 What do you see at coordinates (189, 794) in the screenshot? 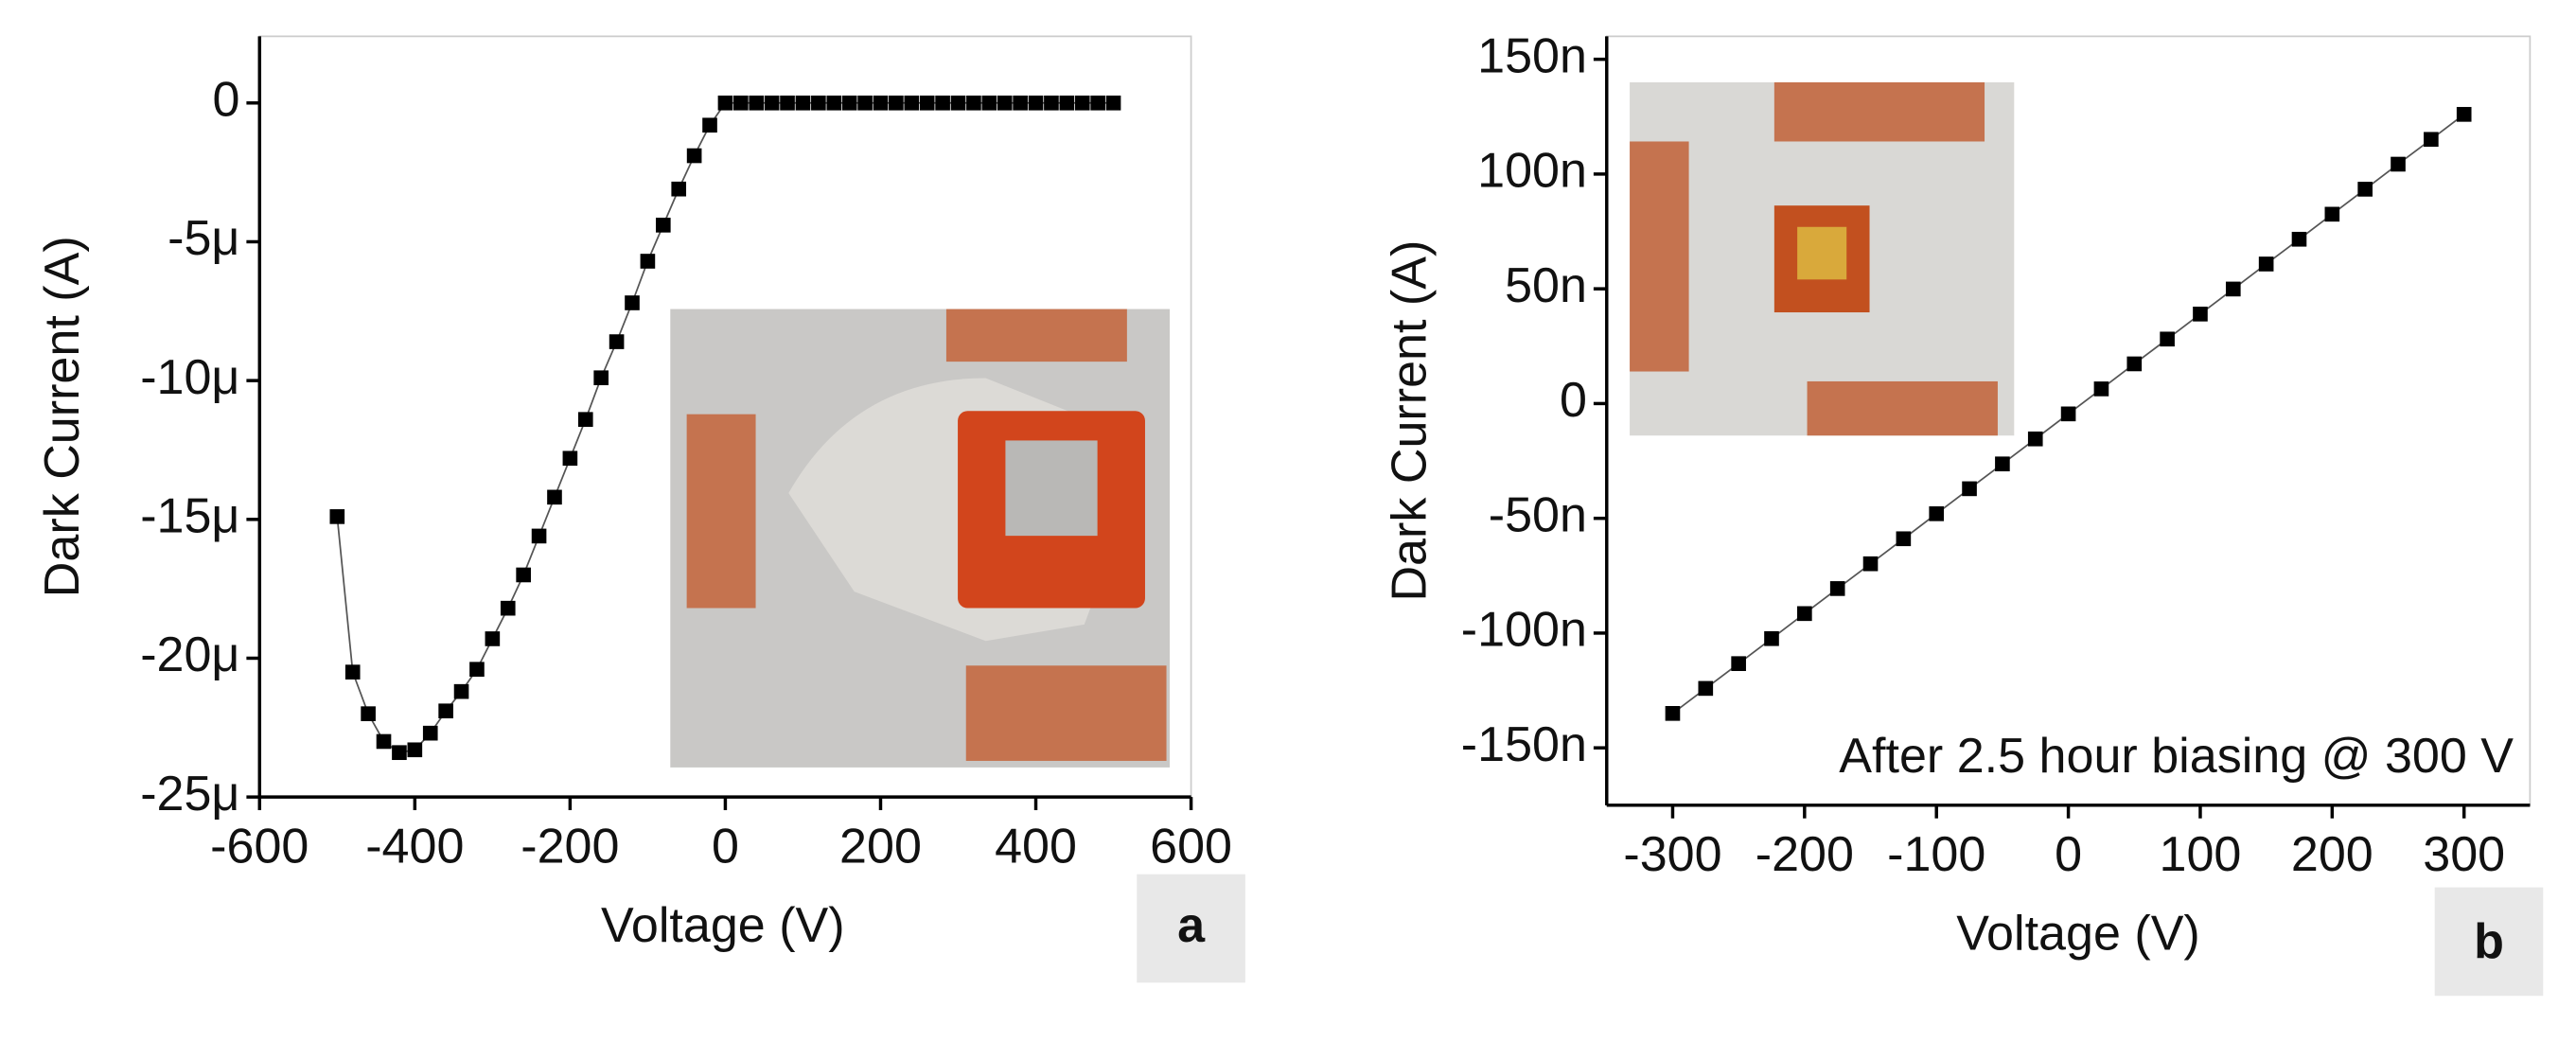
I see `y-tick-label: -25μ` at bounding box center [189, 794].